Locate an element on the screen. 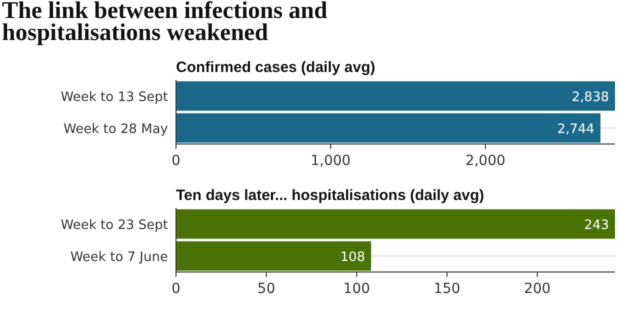 Image resolution: width=620 pixels, height=320 pixels. y-tick-label: Week to 28 May is located at coordinates (116, 129).